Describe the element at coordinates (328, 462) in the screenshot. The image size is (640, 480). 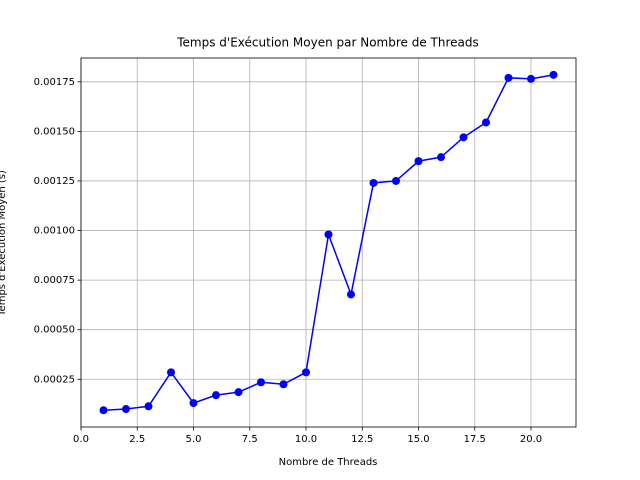
I see `x-axis-label: Nombre de Threads` at that location.